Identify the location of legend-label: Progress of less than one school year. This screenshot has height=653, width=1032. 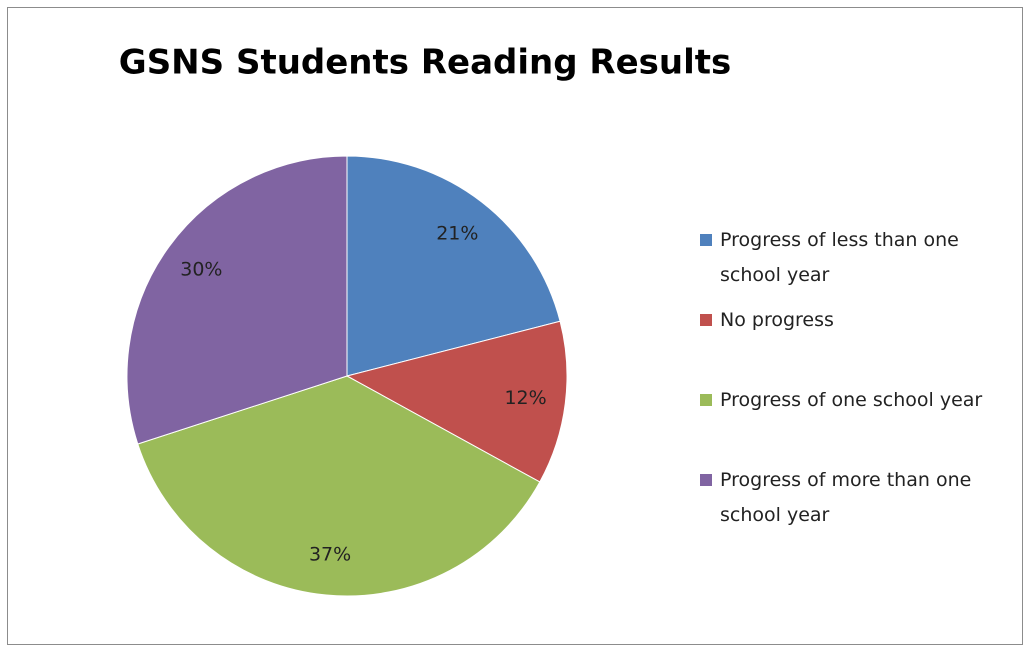
(839, 257).